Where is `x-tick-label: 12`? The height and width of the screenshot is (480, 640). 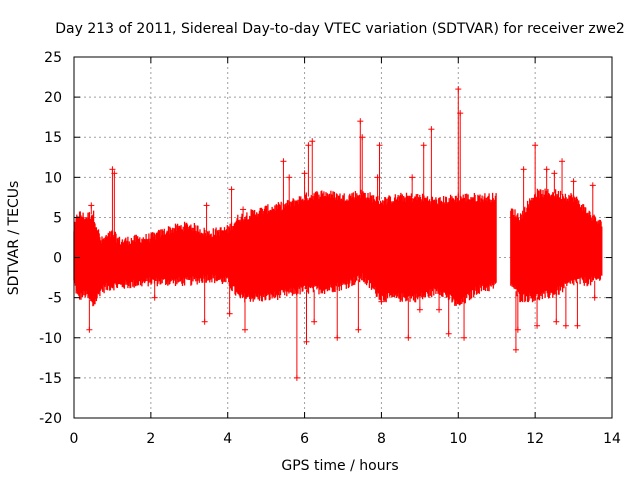
x-tick-label: 12 is located at coordinates (535, 439).